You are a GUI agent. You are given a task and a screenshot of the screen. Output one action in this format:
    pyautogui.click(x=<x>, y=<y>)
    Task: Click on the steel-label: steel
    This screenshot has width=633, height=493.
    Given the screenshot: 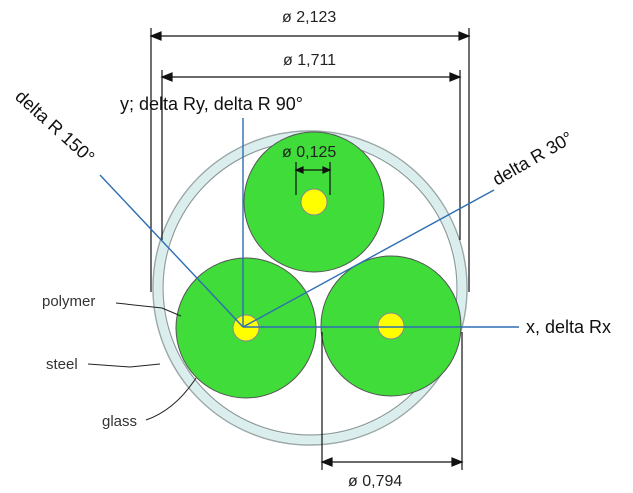 What is the action you would take?
    pyautogui.click(x=62, y=364)
    